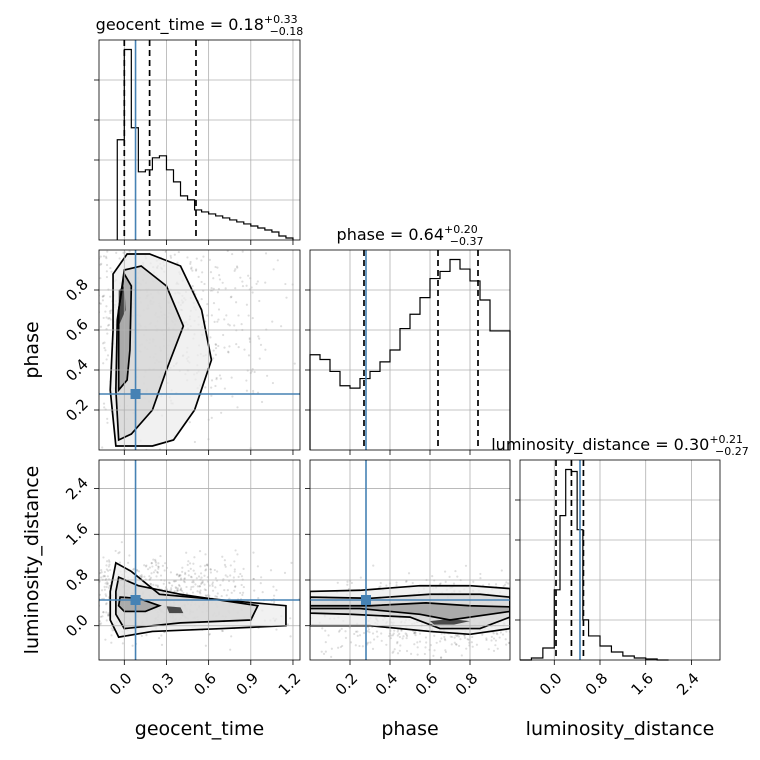 The width and height of the screenshot is (760, 760). What do you see at coordinates (135, 394) in the screenshot?
I see `truth-point` at bounding box center [135, 394].